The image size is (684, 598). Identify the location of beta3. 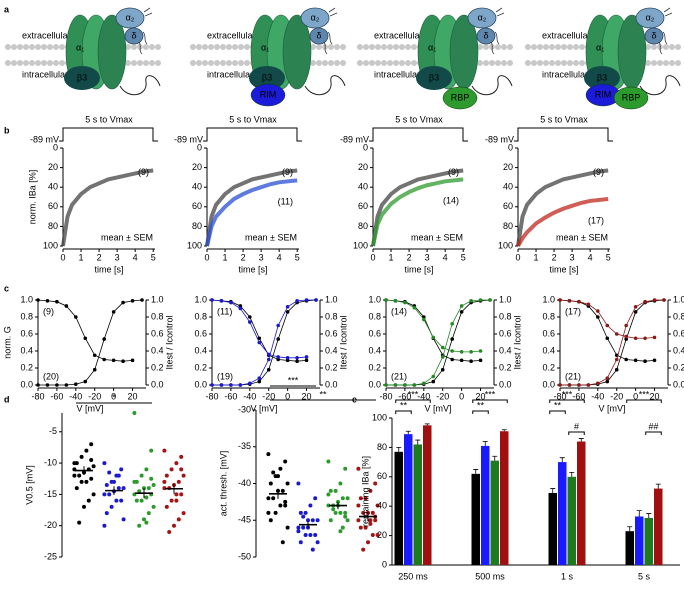
(602, 78).